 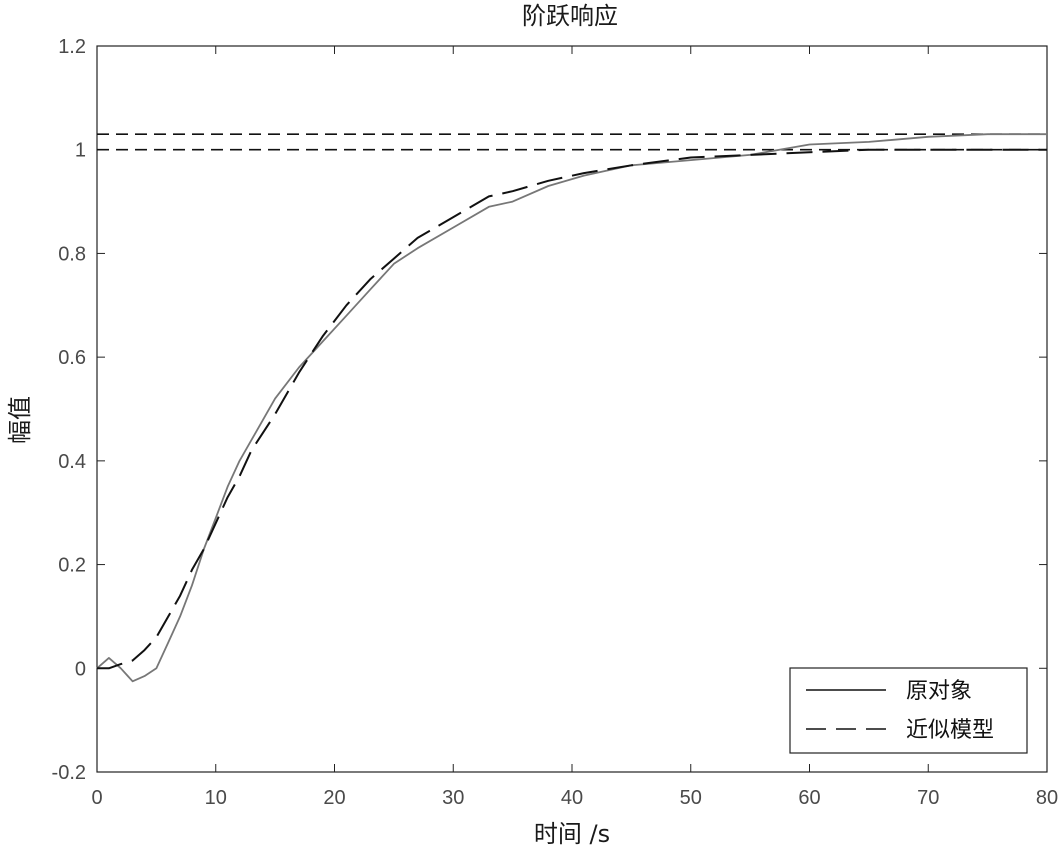 I want to click on x-tick-label: 10, so click(x=216, y=798).